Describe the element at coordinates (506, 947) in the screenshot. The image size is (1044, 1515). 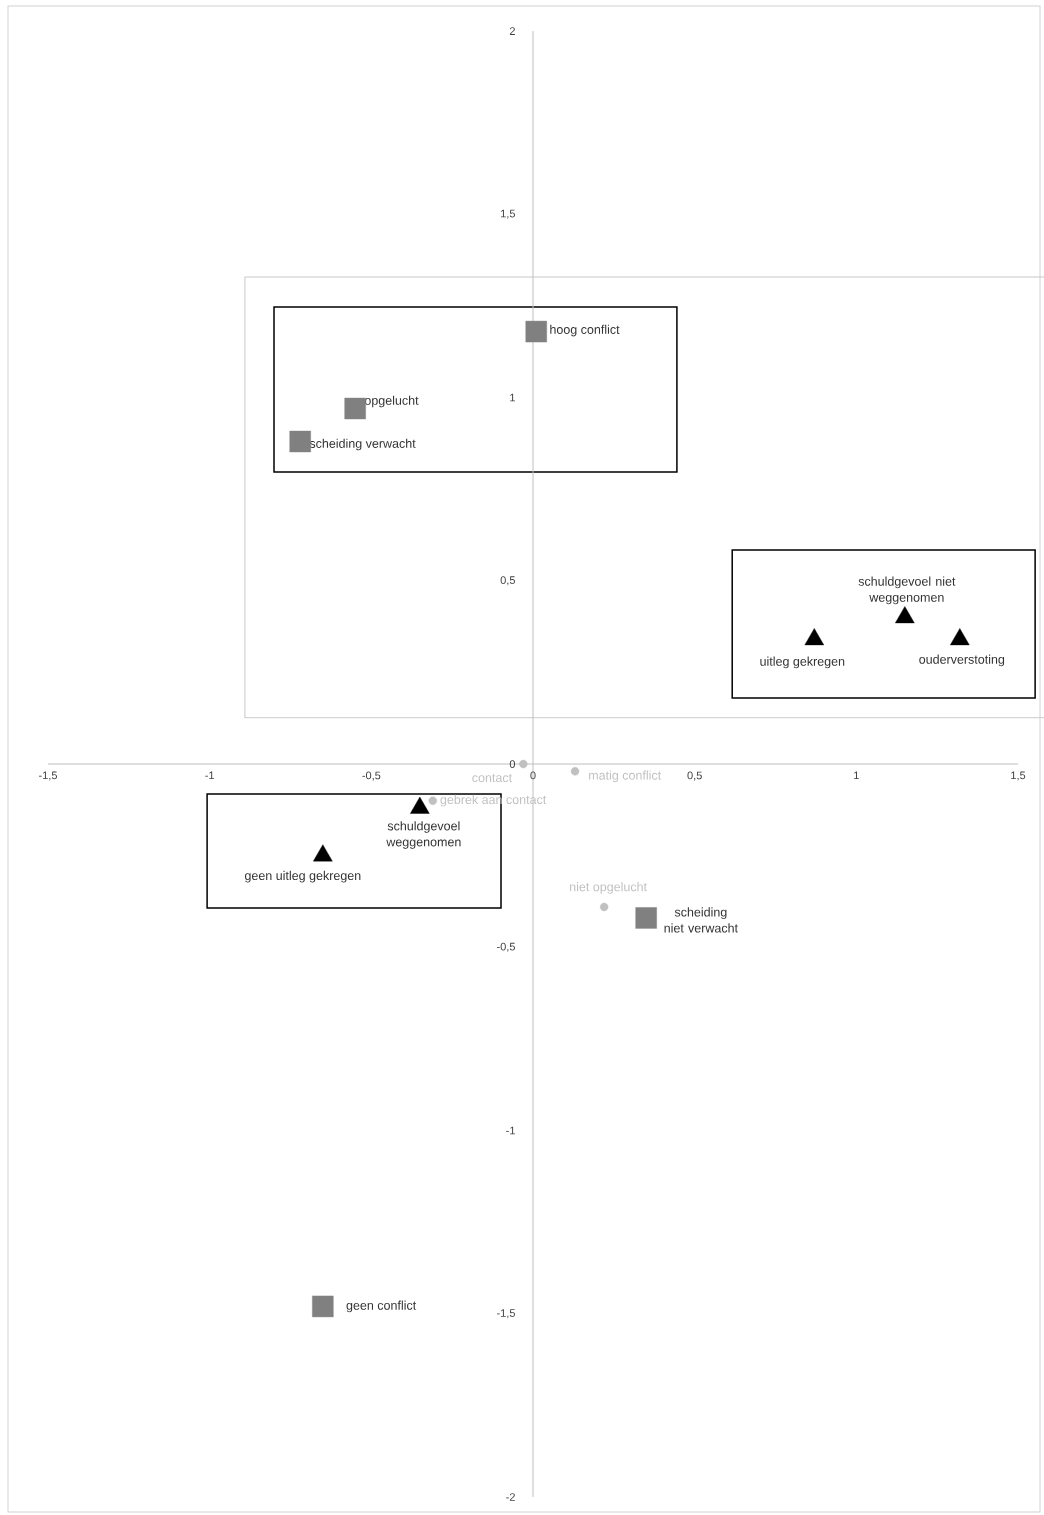
I see `y-tick-label: -0,5` at that location.